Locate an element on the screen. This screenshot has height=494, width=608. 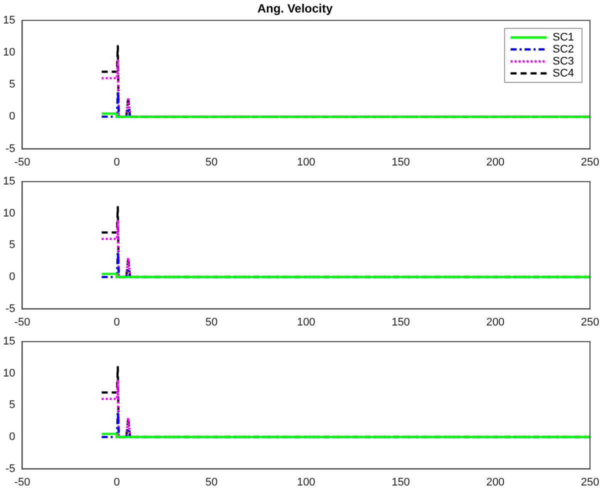
chart-title: Ang. Velocity is located at coordinates (295, 9).